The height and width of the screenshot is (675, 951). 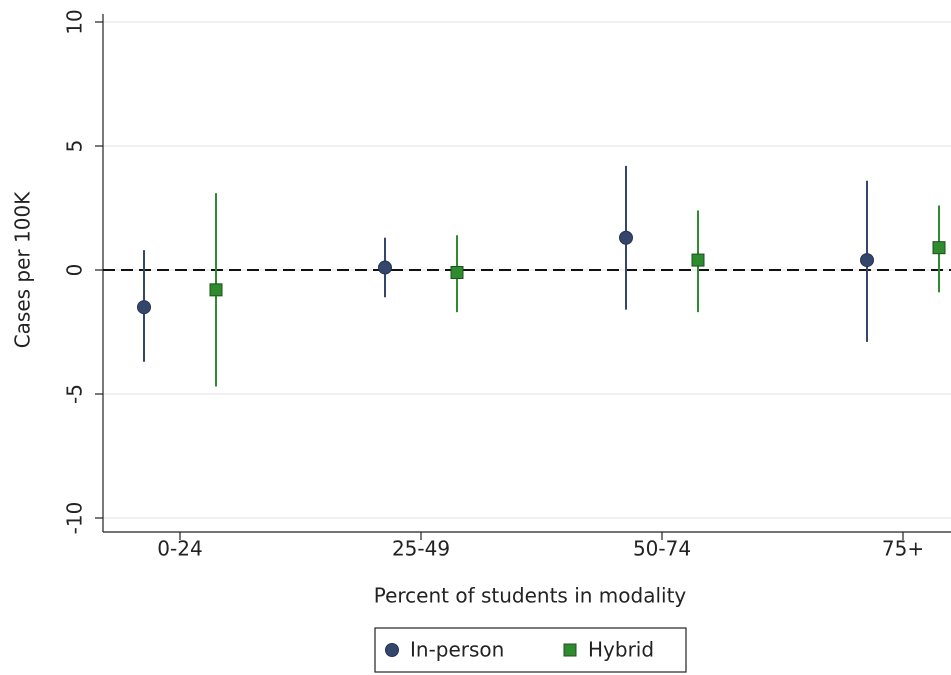 What do you see at coordinates (621, 650) in the screenshot?
I see `legend-label: Hybrid` at bounding box center [621, 650].